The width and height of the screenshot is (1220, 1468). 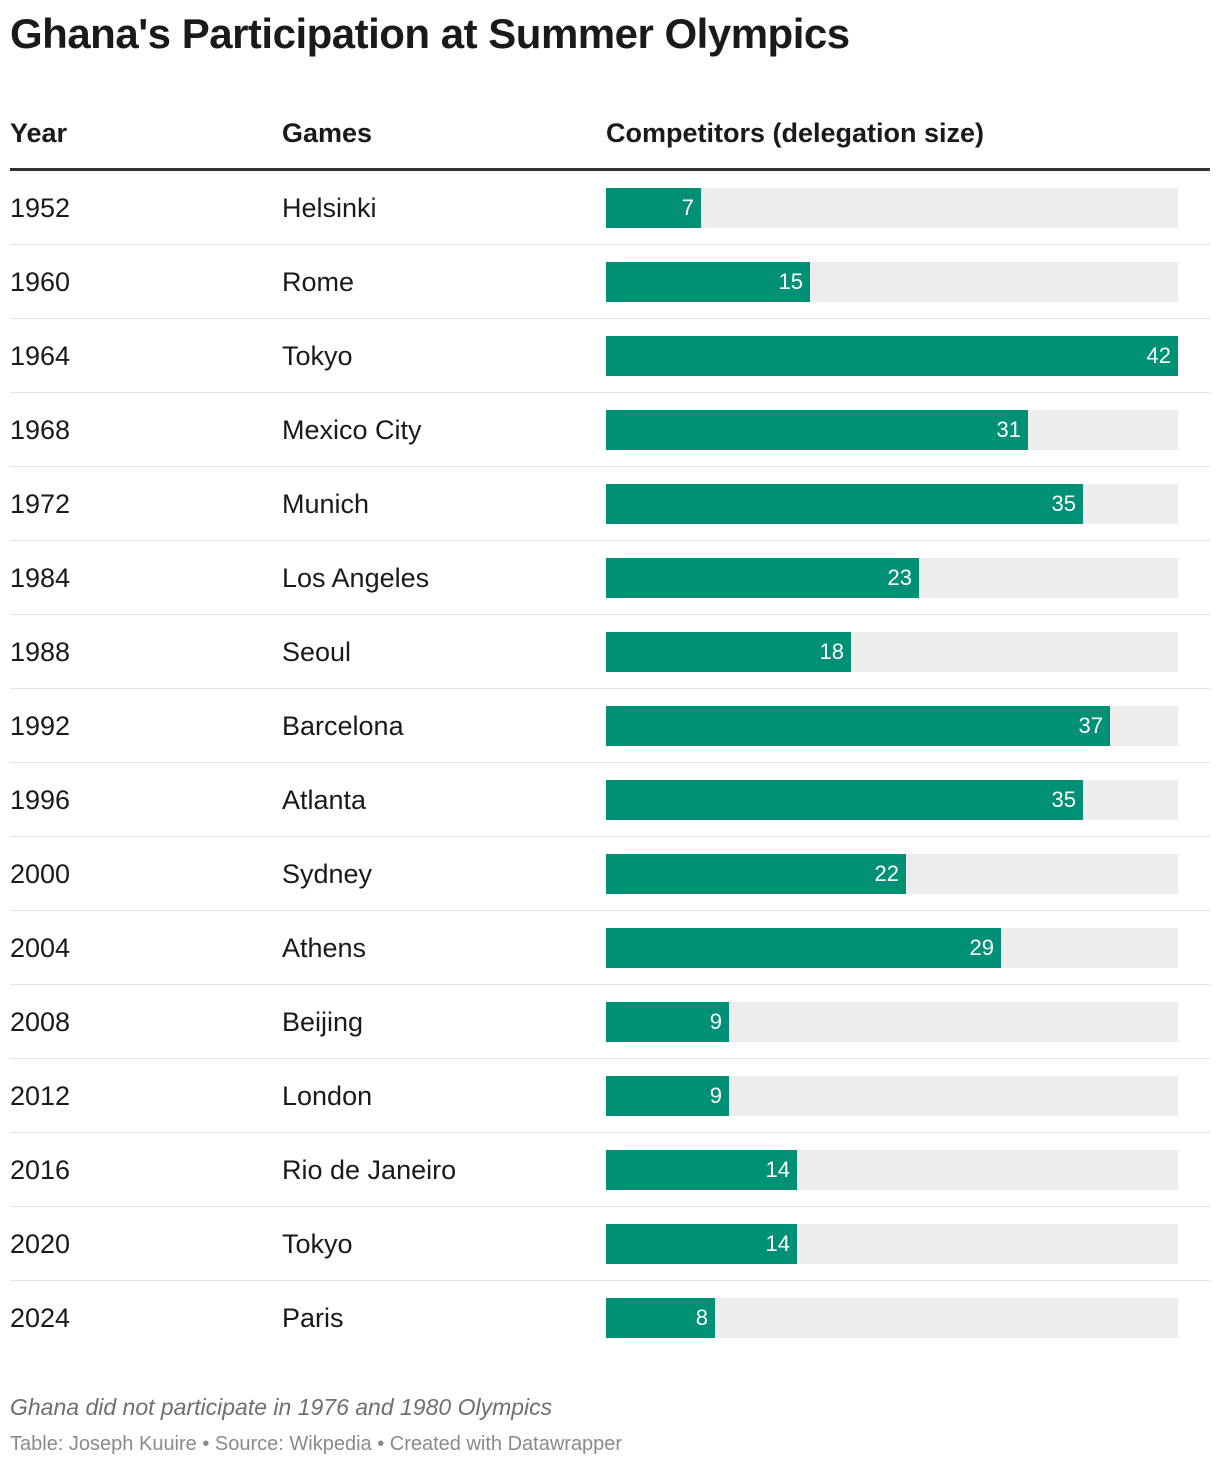 What do you see at coordinates (343, 726) in the screenshot?
I see `cell-games: Barcelona` at bounding box center [343, 726].